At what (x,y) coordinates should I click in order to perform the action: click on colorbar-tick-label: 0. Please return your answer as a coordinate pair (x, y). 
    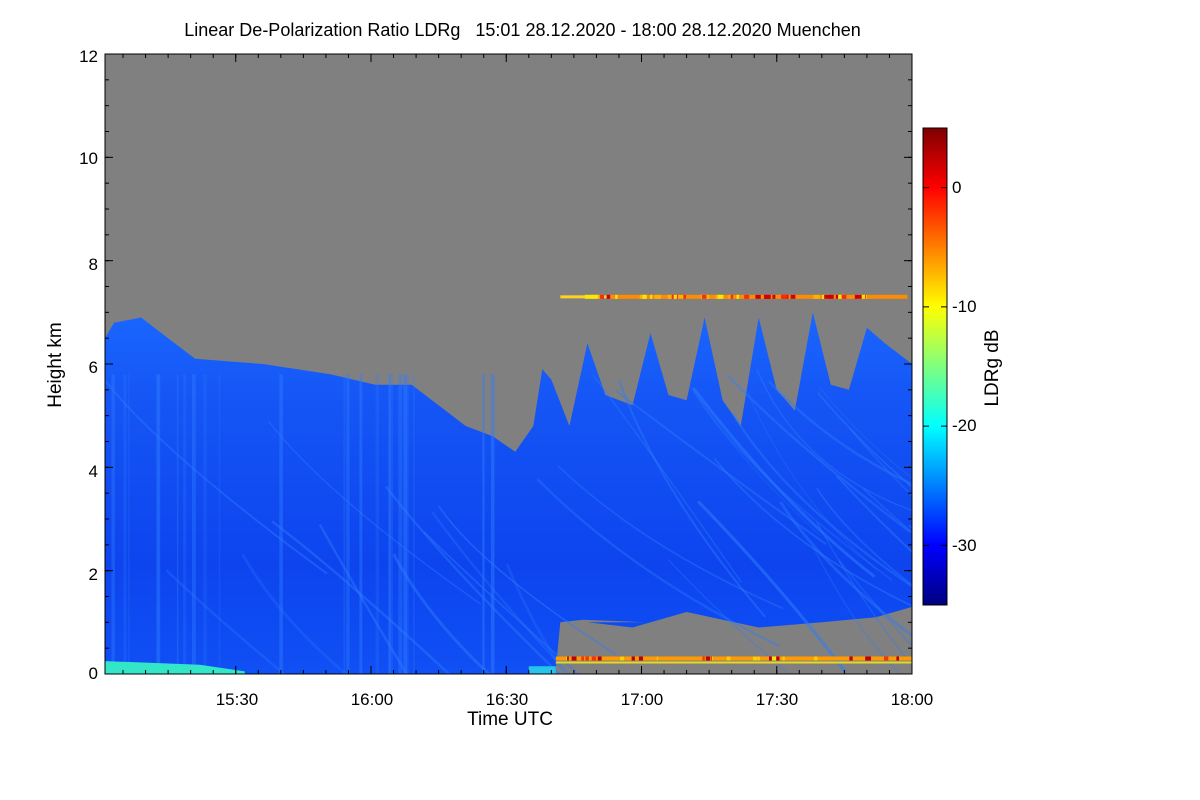
    Looking at the image, I should click on (957, 187).